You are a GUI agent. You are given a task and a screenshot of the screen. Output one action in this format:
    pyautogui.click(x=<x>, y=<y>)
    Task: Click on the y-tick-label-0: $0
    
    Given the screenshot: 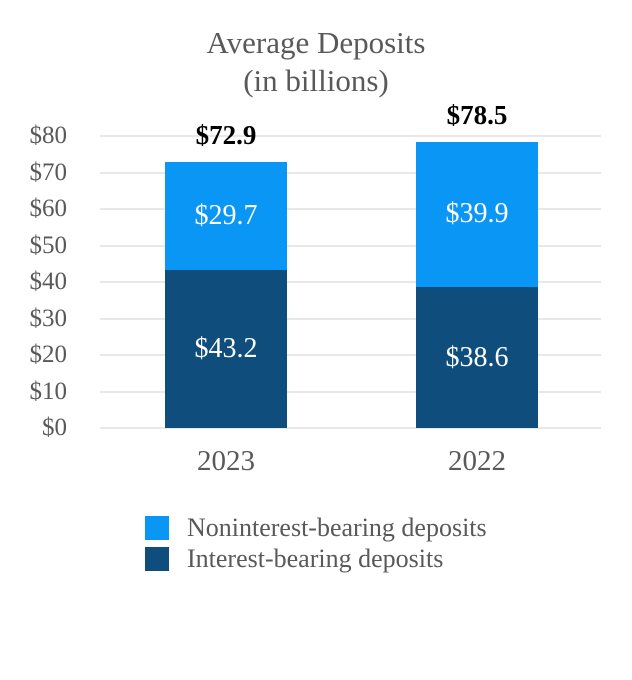 What is the action you would take?
    pyautogui.click(x=54, y=427)
    